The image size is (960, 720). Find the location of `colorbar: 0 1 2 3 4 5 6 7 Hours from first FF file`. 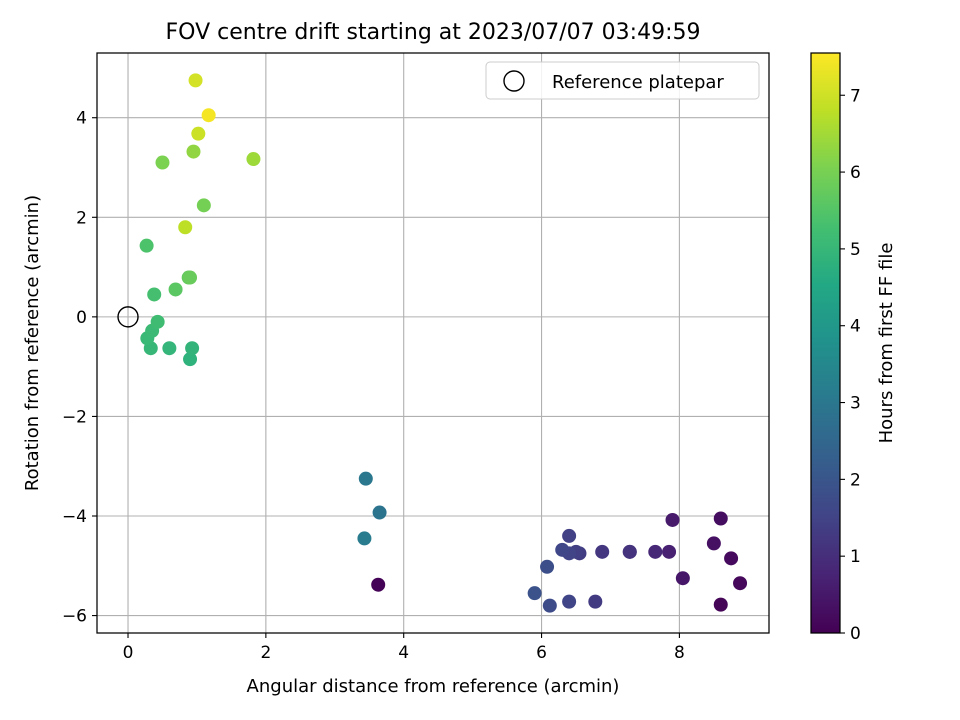

colorbar: 0 1 2 3 4 5 6 7 Hours from first FF file is located at coordinates (853, 348).